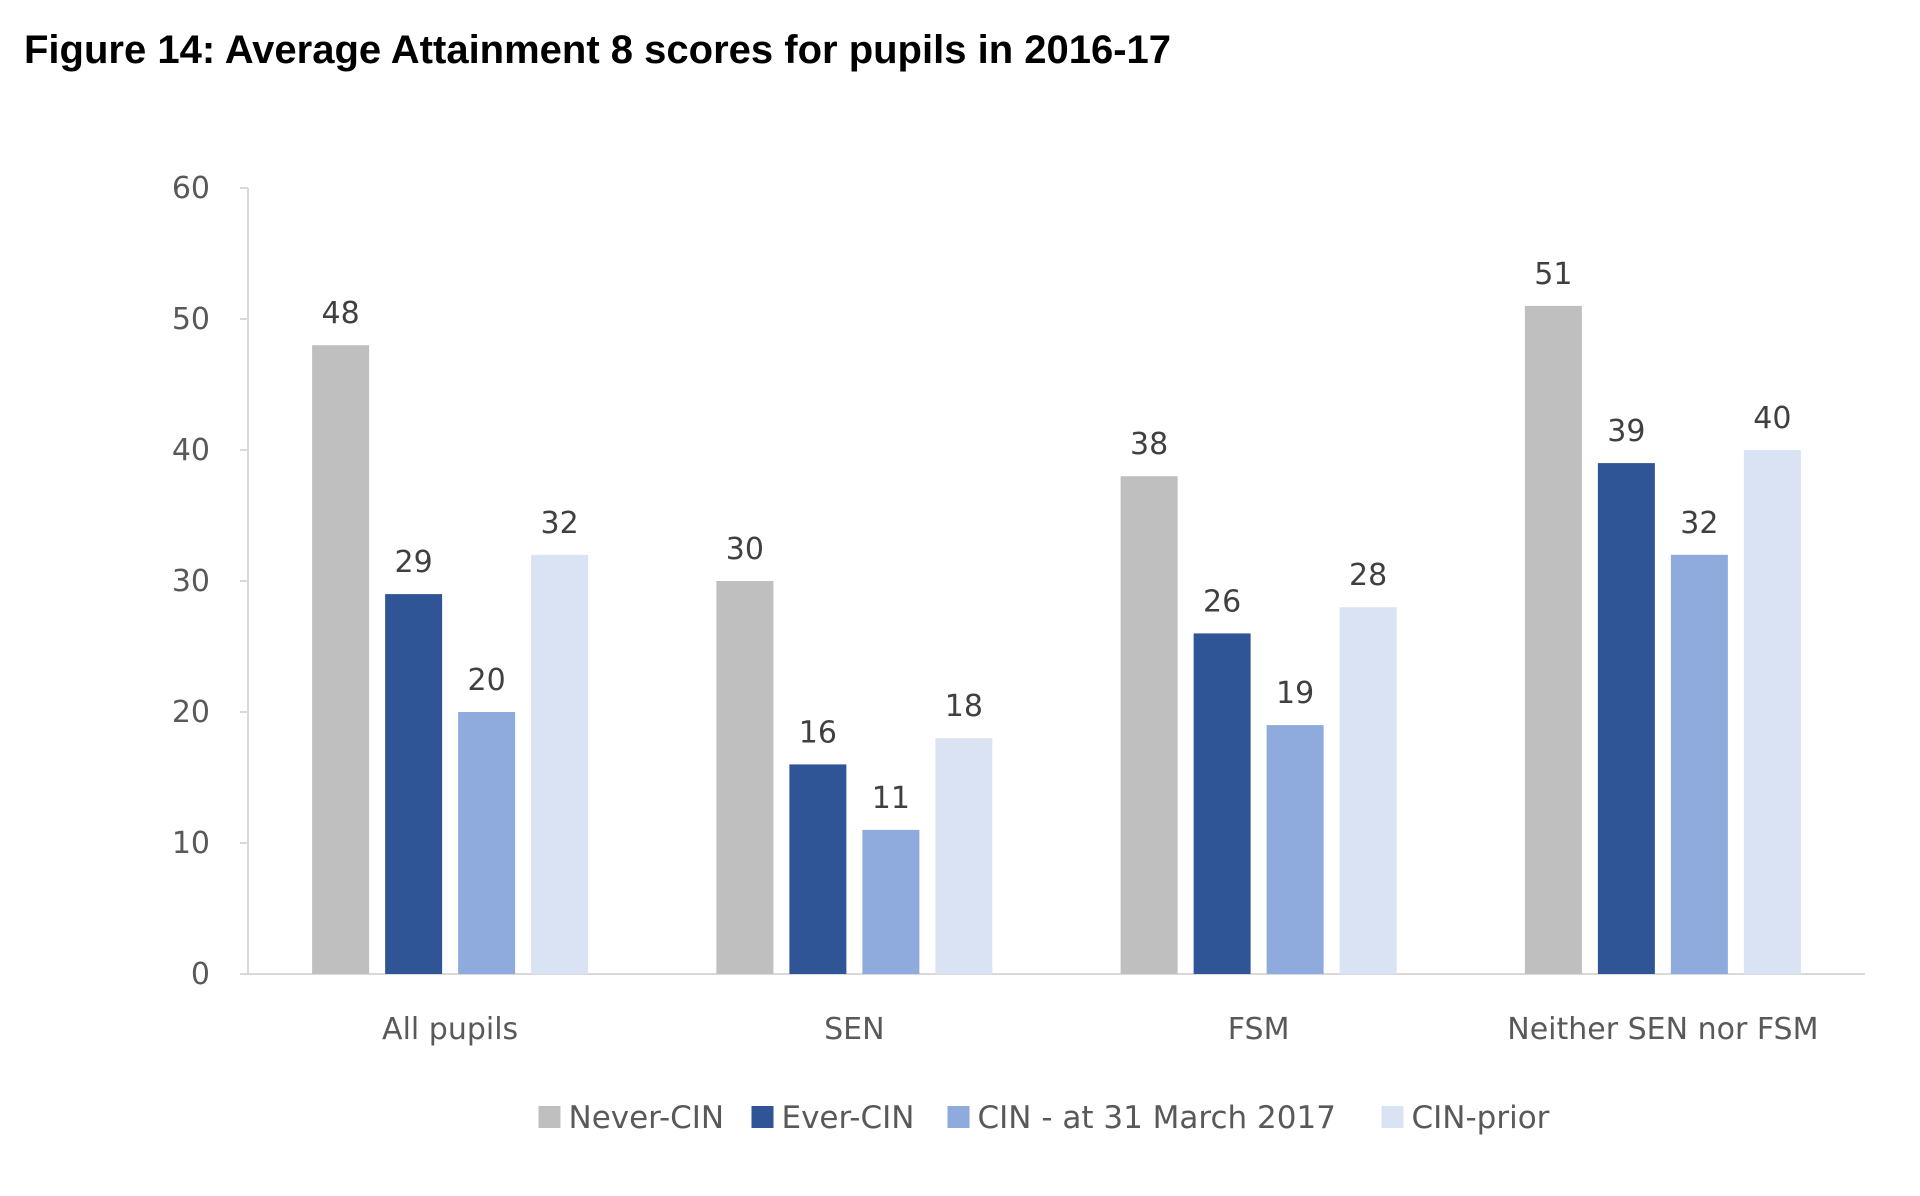 Image resolution: width=1920 pixels, height=1196 pixels. I want to click on legend-label: CIN-prior, so click(1481, 1118).